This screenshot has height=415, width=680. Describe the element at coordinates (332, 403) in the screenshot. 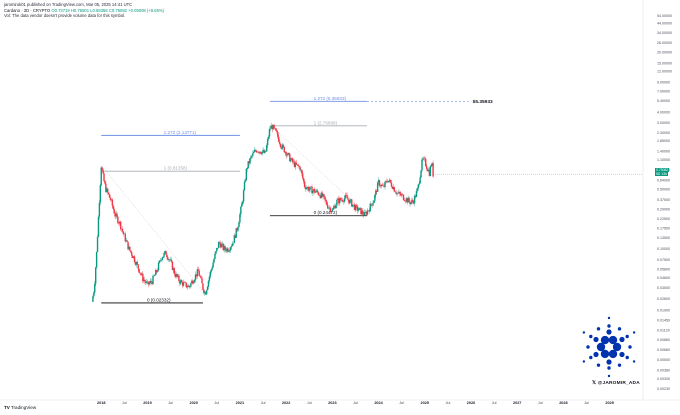

I see `time-tick-label: 2023` at that location.